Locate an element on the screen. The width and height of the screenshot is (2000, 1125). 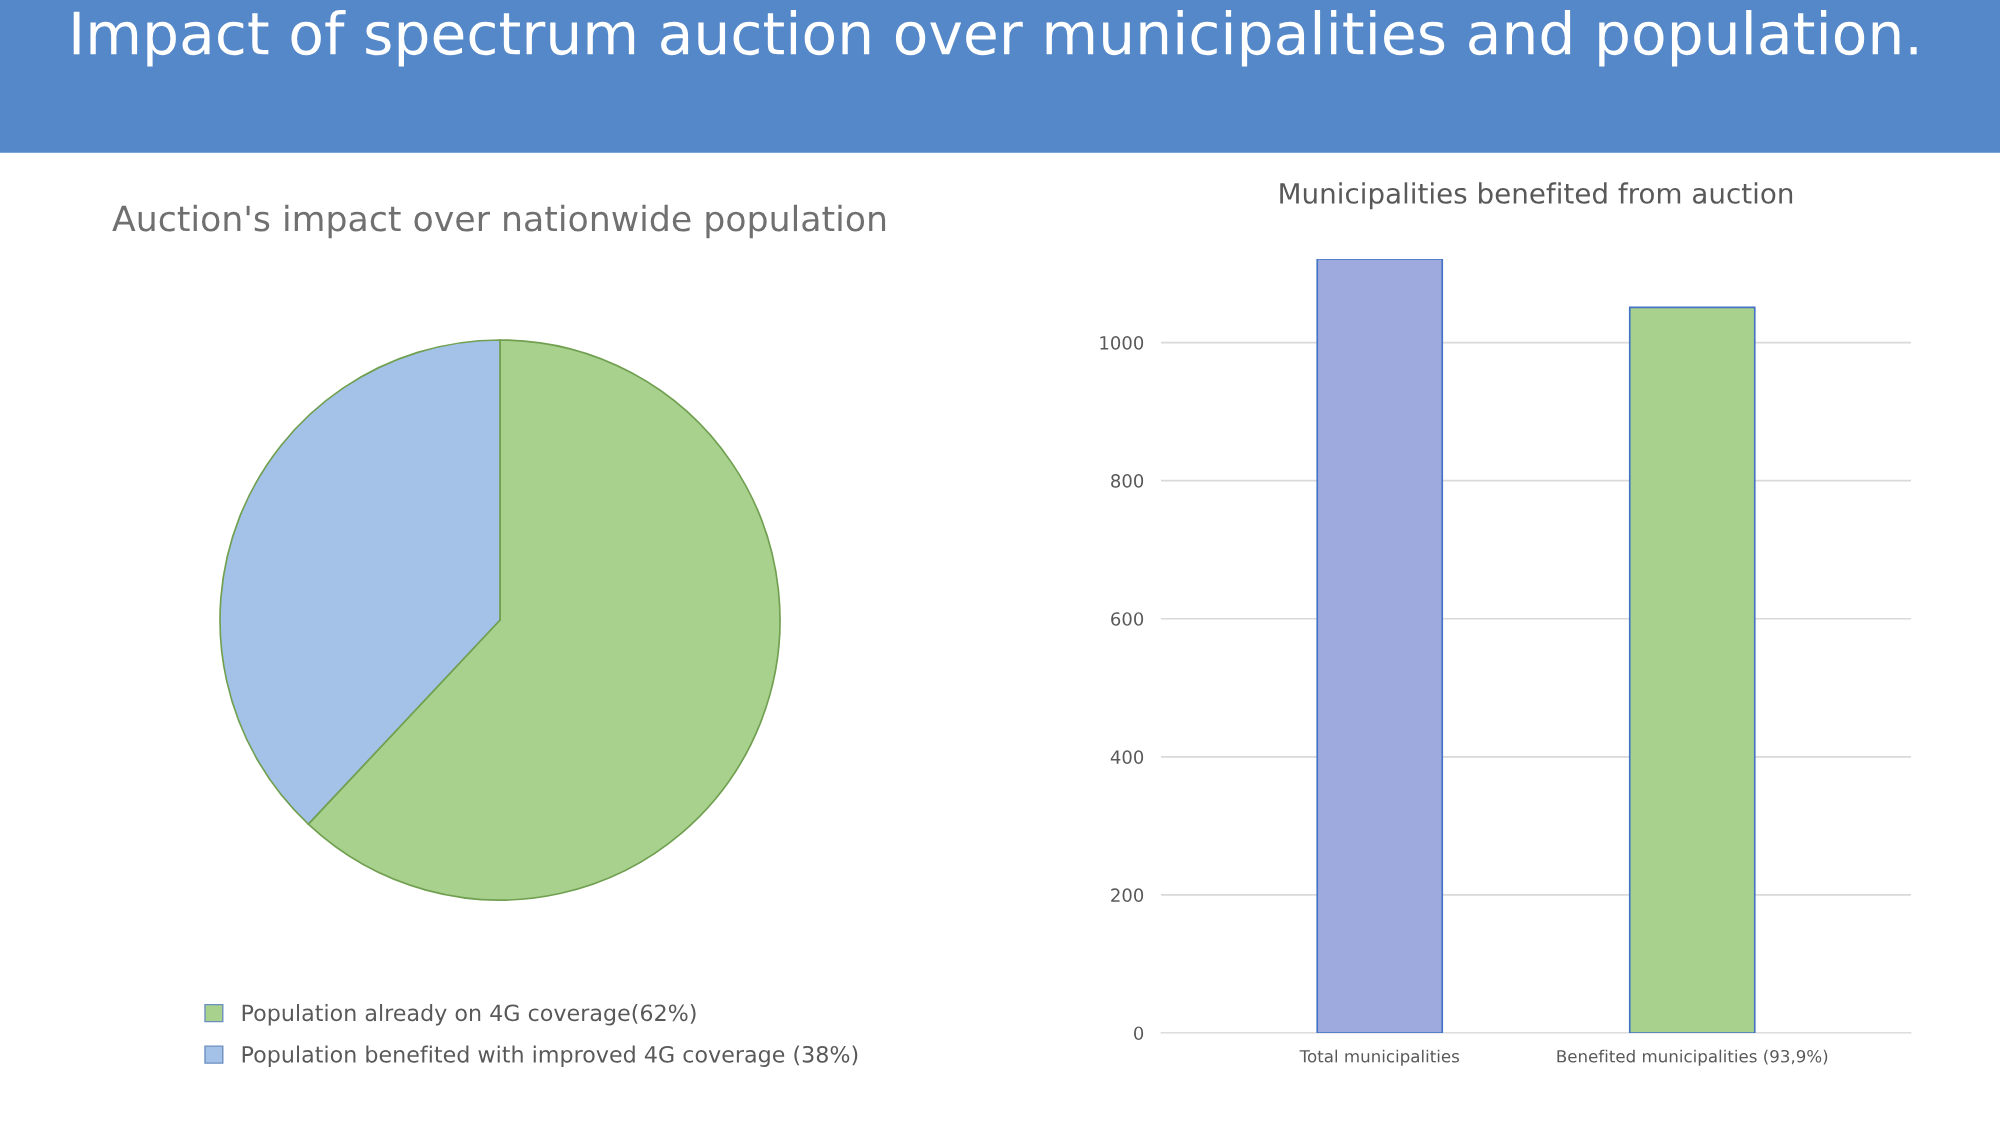
chart-title: Municipalities benefited from auction is located at coordinates (1536, 196).